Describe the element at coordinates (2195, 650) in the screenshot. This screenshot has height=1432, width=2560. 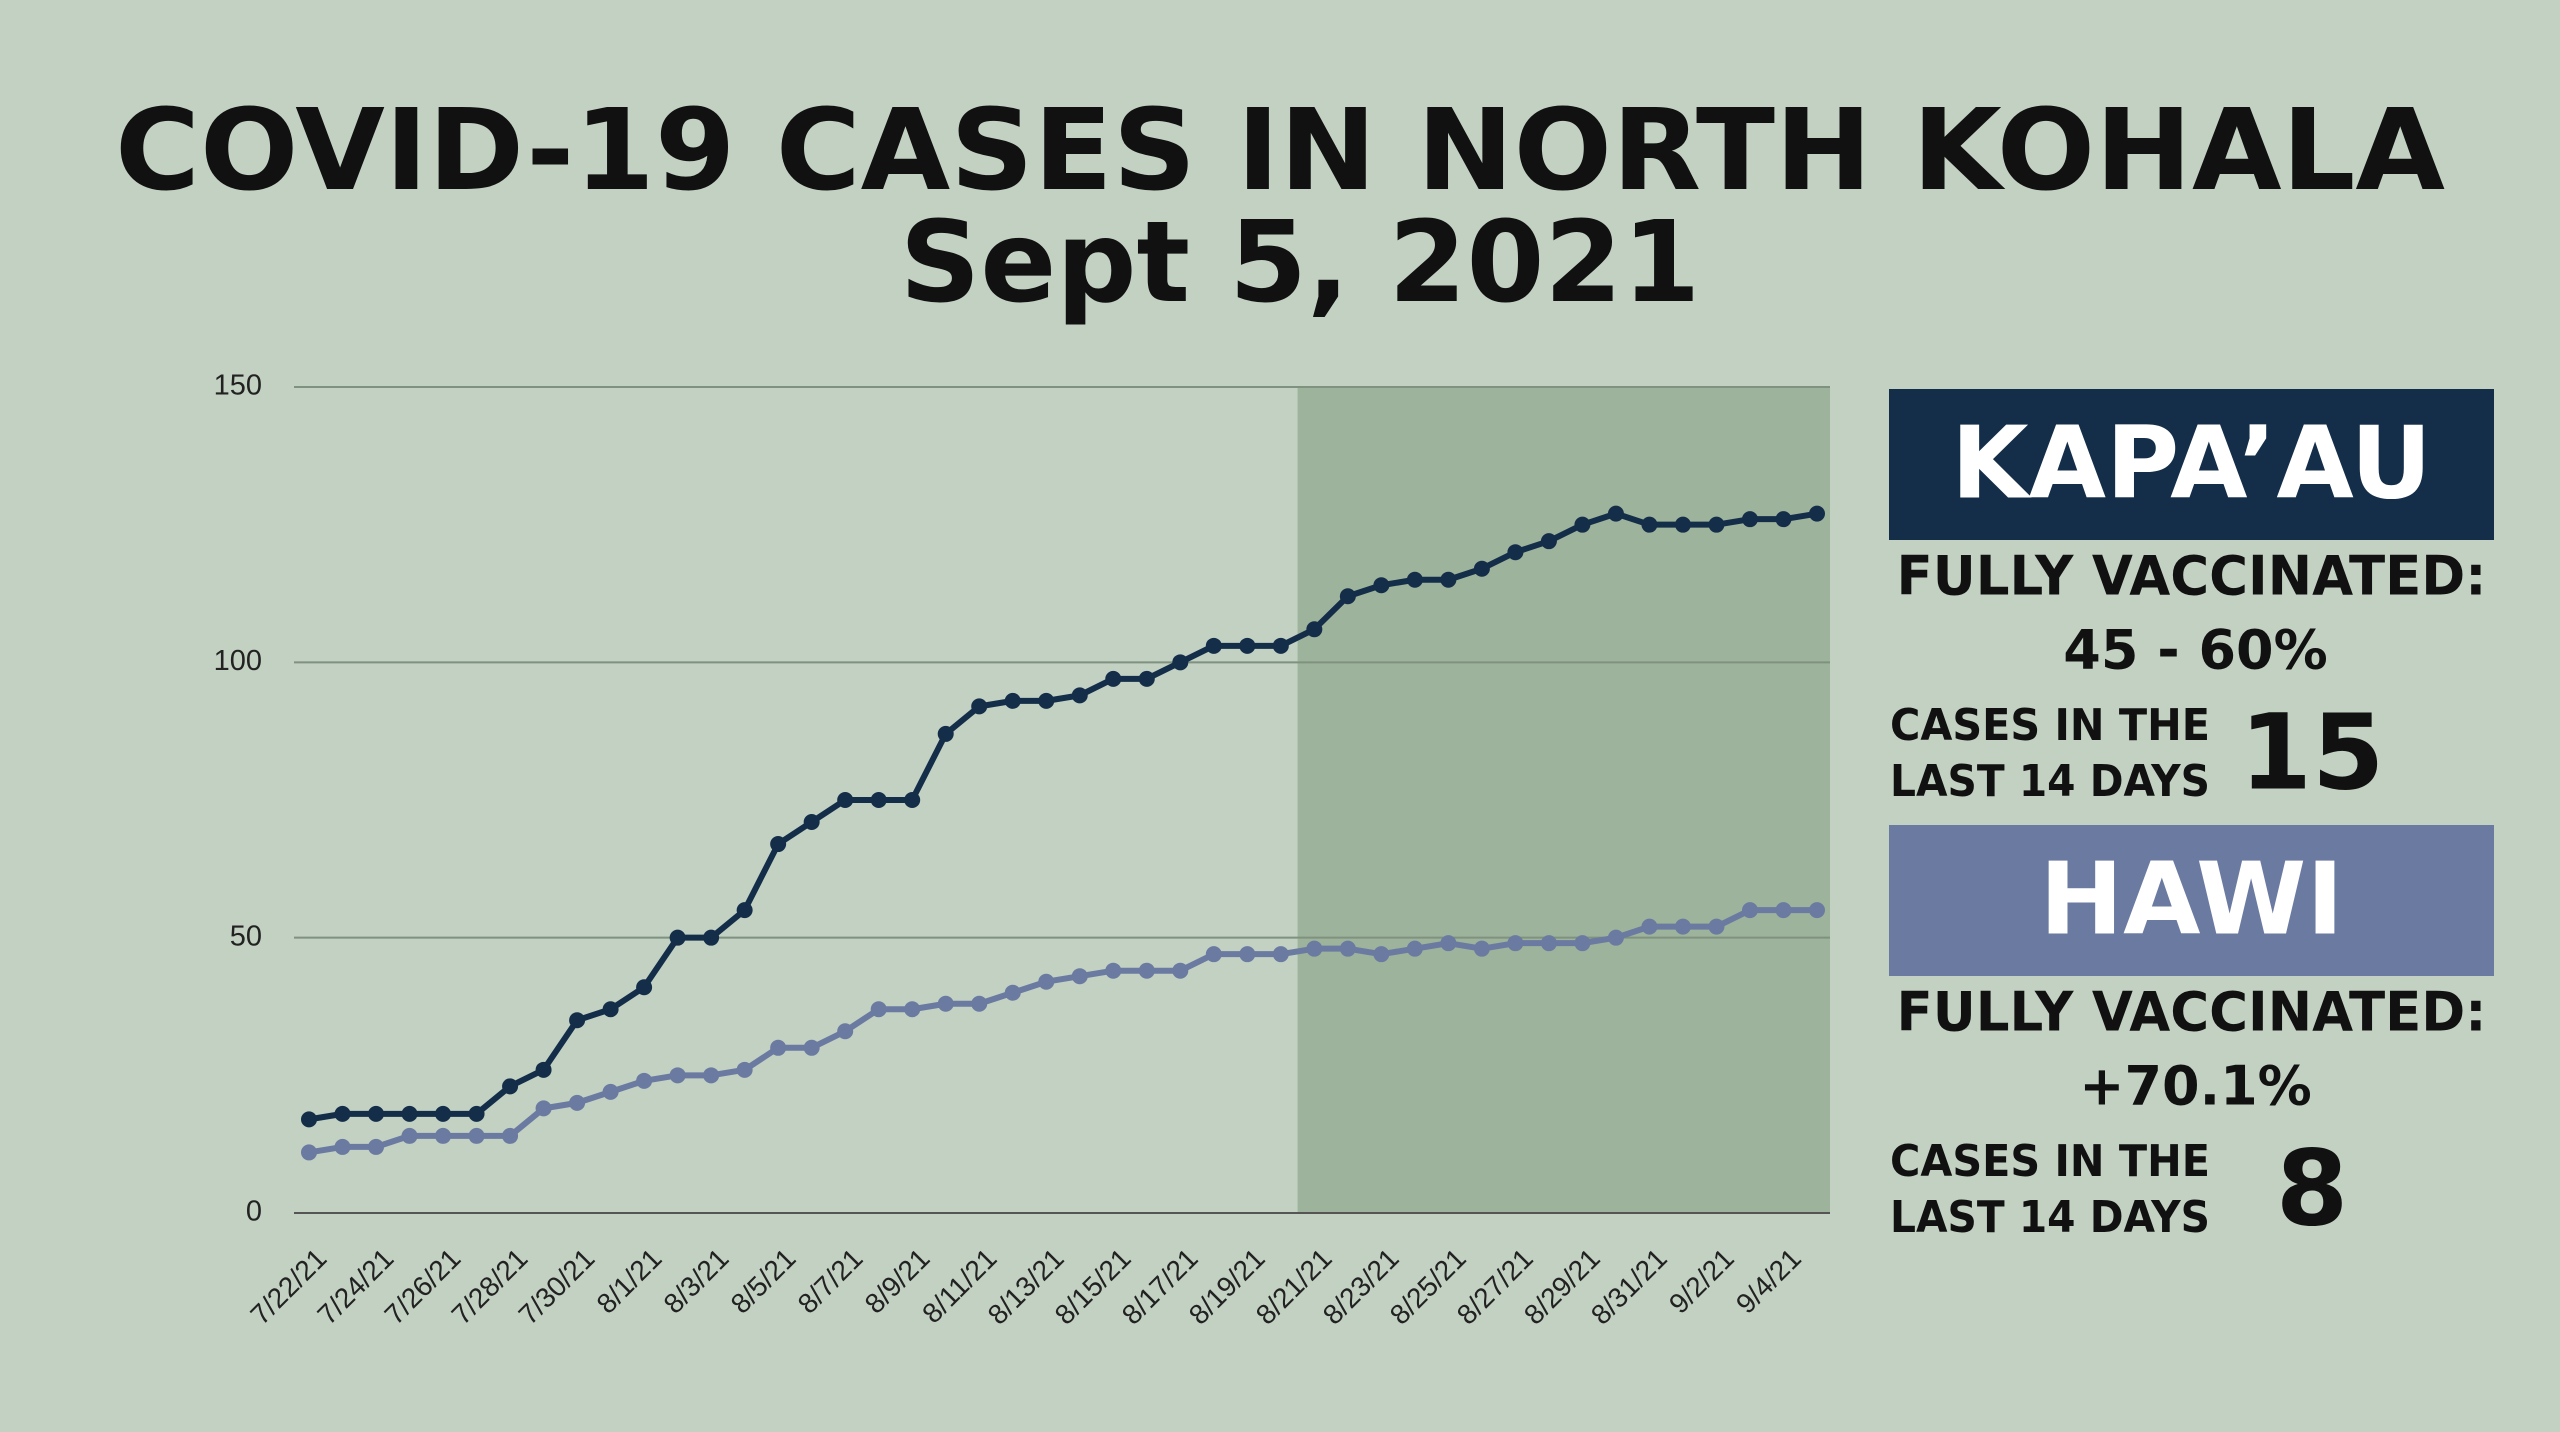
I see `vaccinated-value: 45 - 60%` at that location.